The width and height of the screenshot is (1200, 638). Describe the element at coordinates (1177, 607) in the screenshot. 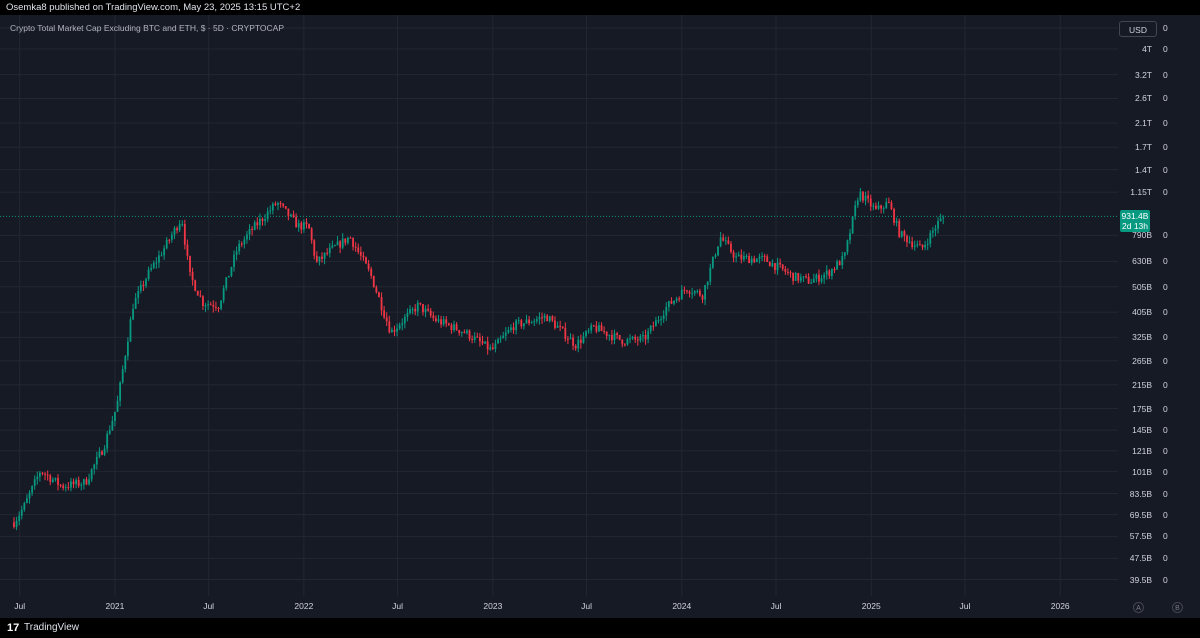

I see `log-scale-button: B` at that location.